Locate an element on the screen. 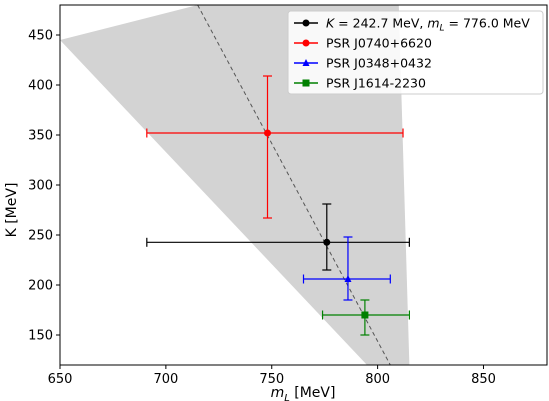 This screenshot has height=401, width=549. y-tick-label: 400 is located at coordinates (40, 86).